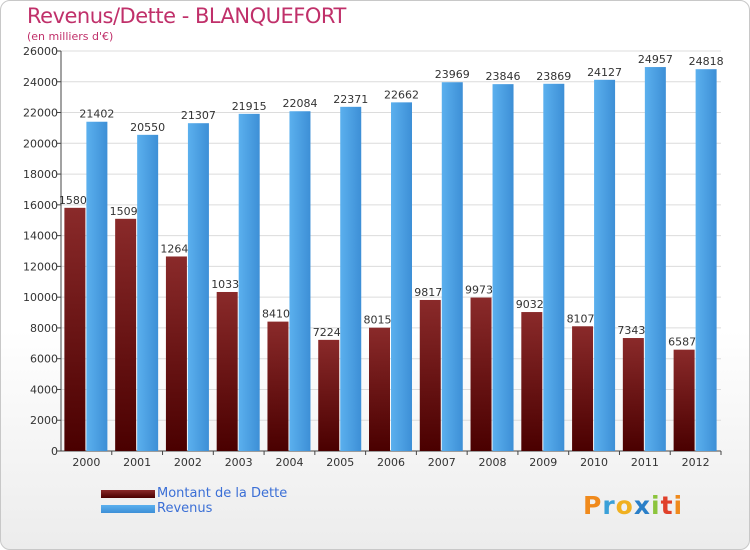  Describe the element at coordinates (44, 389) in the screenshot. I see `y-tick-label: 4000` at that location.